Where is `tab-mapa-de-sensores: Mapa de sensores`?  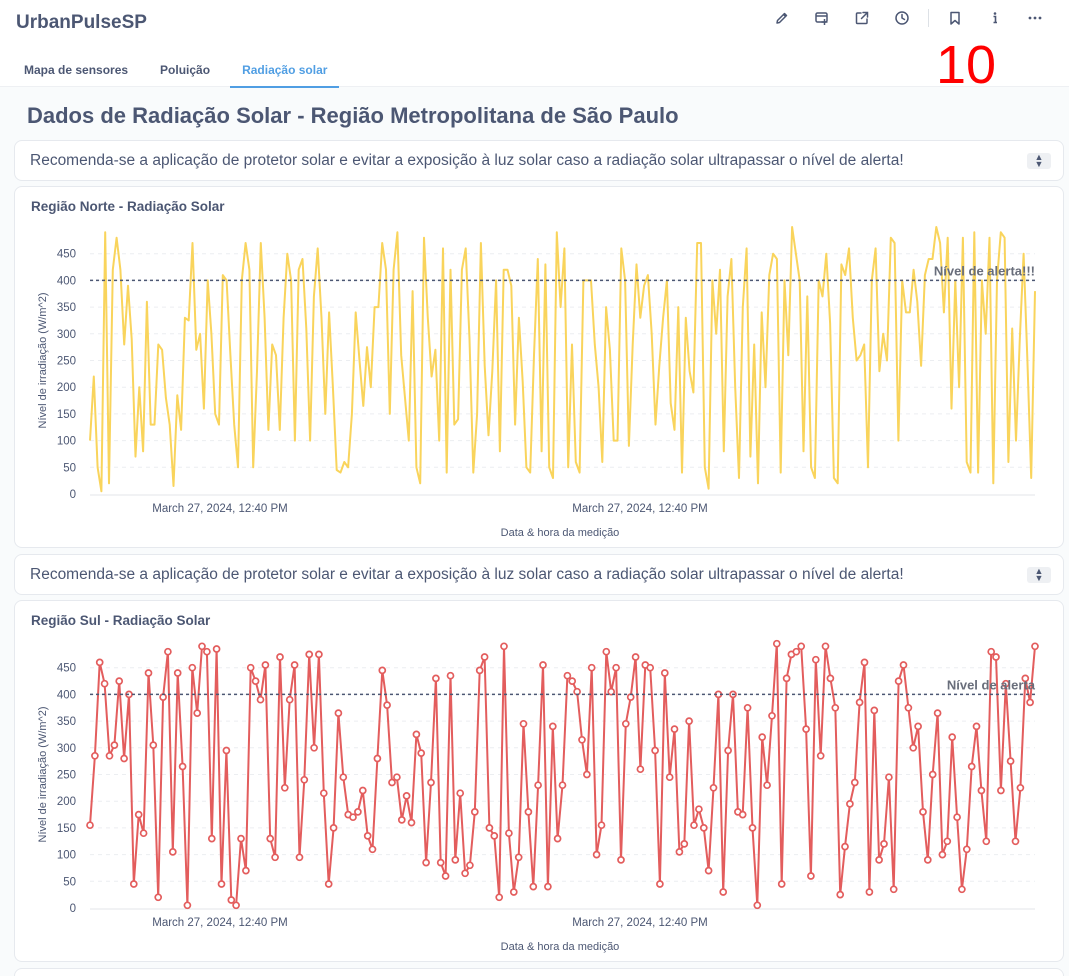 tab-mapa-de-sensores: Mapa de sensores is located at coordinates (76, 70).